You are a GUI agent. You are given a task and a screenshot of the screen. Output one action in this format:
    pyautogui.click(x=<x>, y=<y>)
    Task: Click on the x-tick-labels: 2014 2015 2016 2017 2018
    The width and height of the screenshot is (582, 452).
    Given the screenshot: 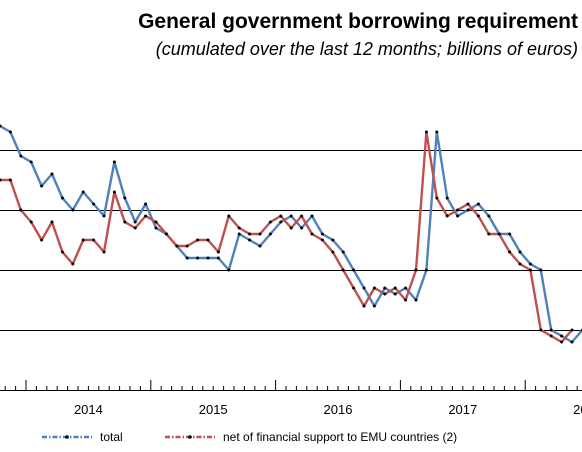 What is the action you would take?
    pyautogui.click(x=328, y=409)
    